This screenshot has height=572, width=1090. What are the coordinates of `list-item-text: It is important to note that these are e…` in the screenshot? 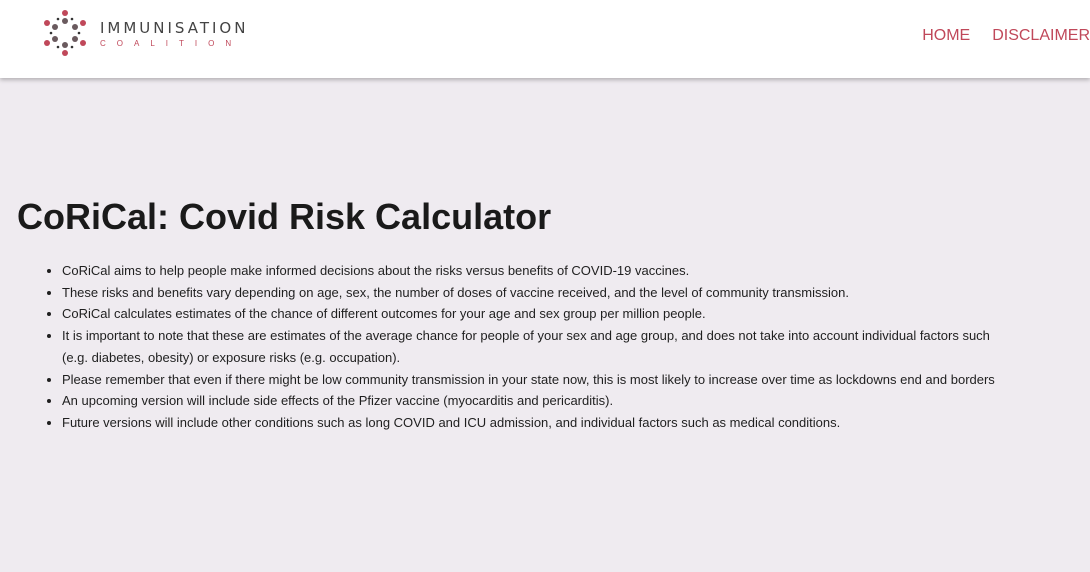 It's located at (526, 336).